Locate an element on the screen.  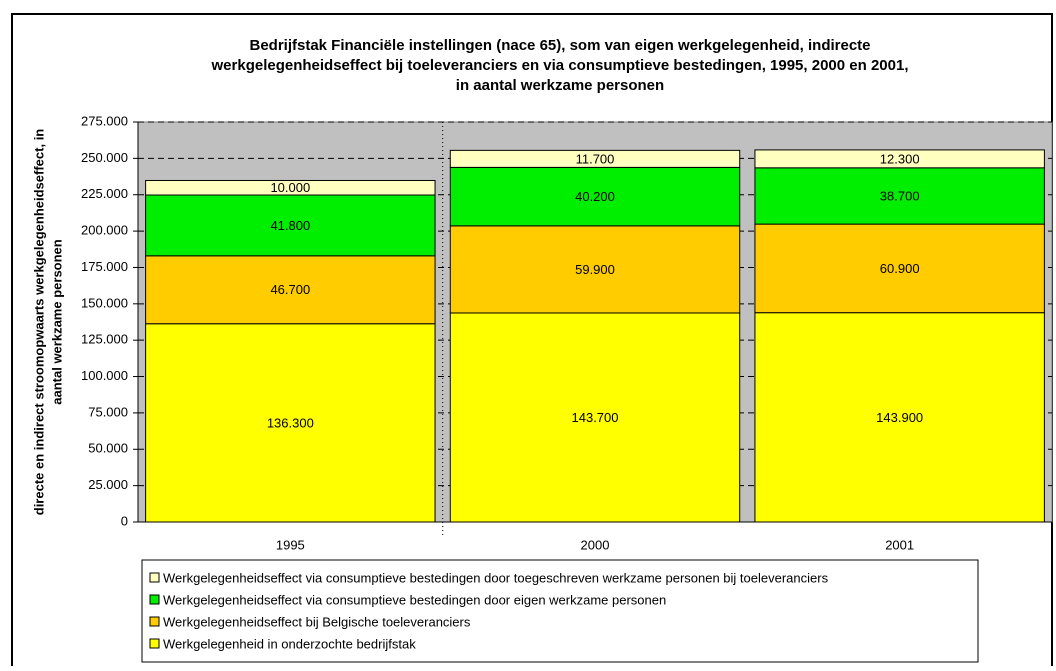
data-label: 11.700 is located at coordinates (595, 158).